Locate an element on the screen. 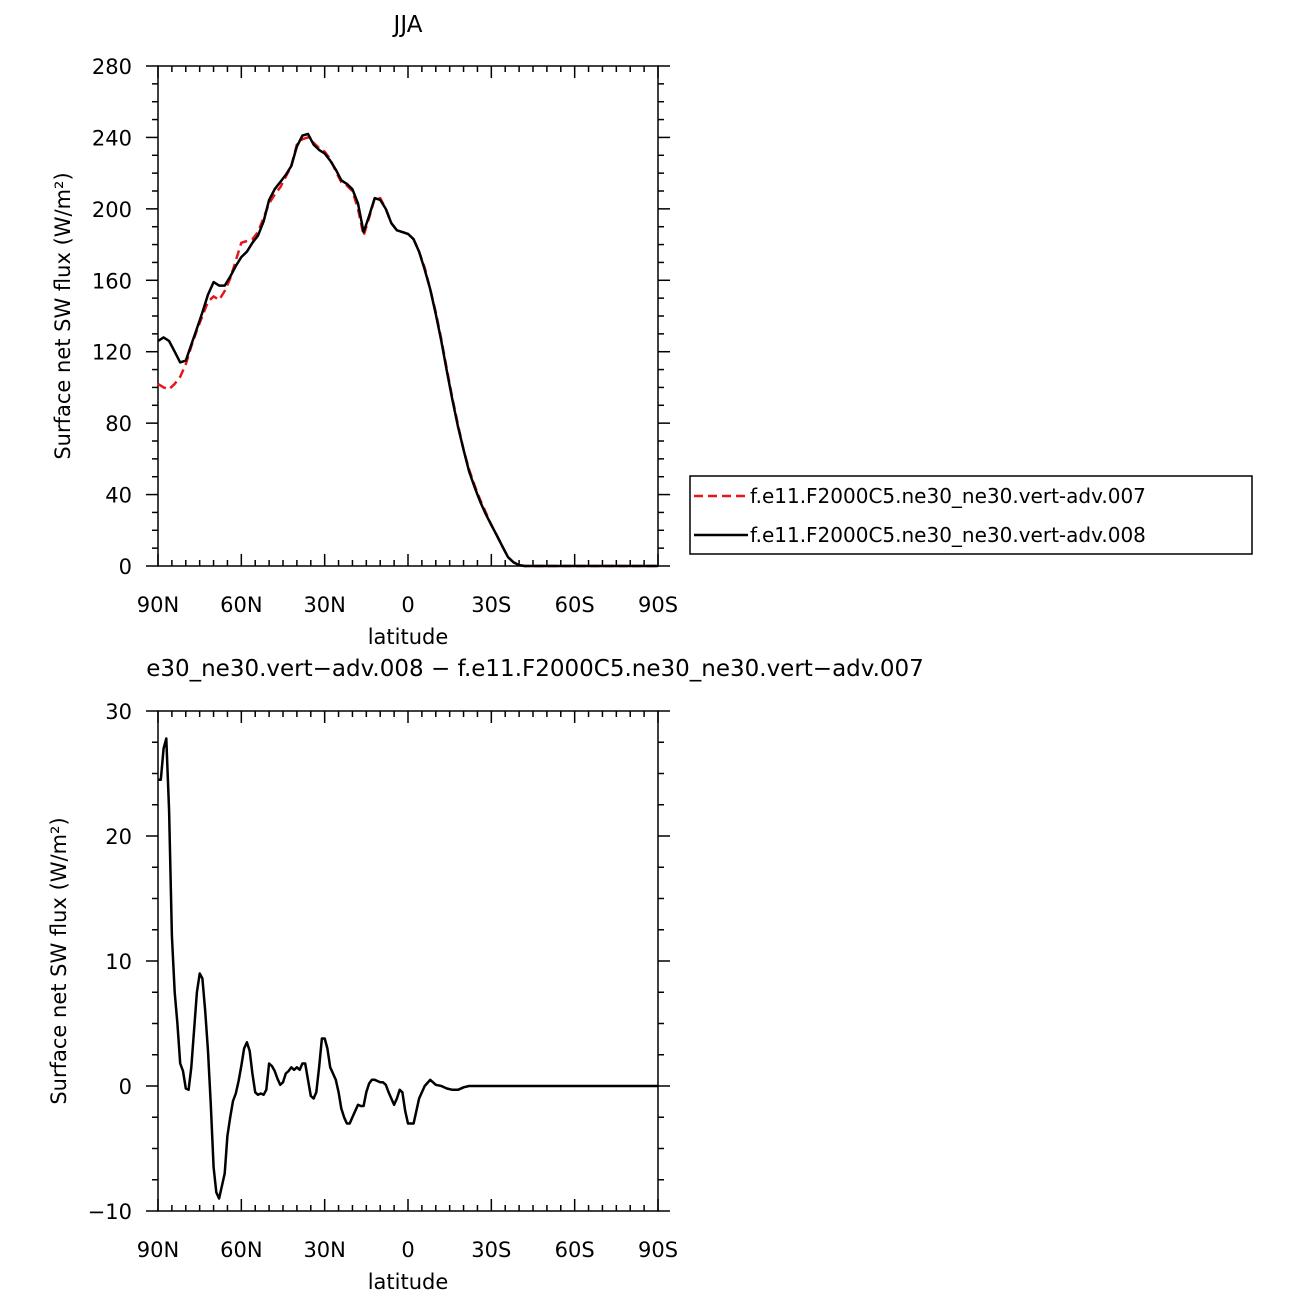 This screenshot has height=1303, width=1302. chart-bottom-ytick-label: 20 is located at coordinates (118, 837).